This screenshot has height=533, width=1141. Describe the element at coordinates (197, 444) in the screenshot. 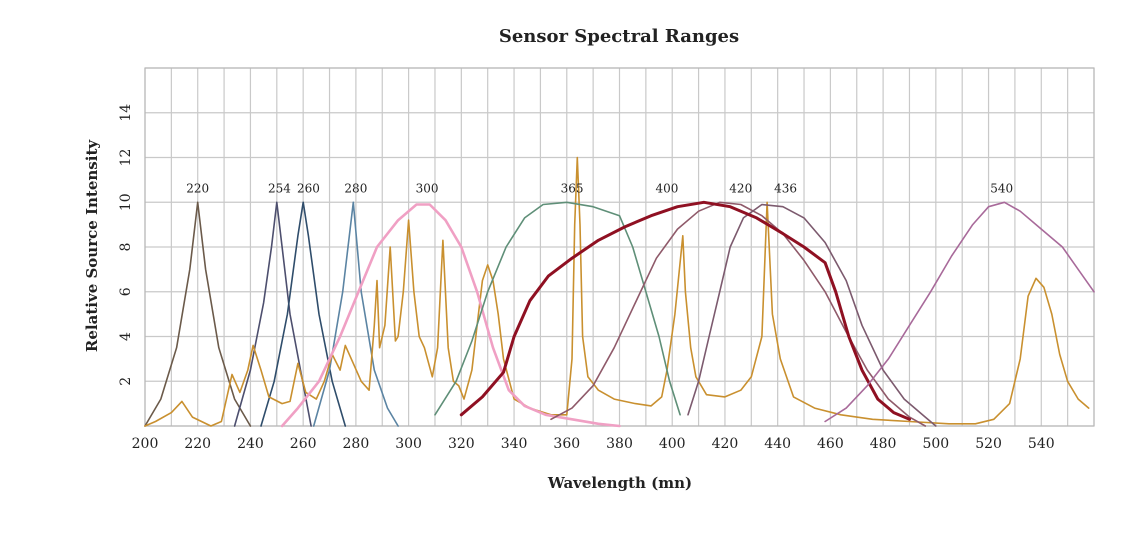

I see `x-tick-220: 220` at that location.